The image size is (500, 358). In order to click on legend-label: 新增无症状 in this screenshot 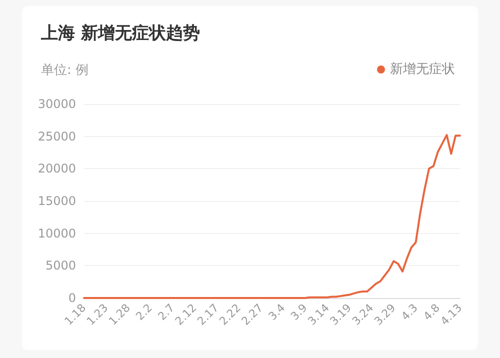, I will do `click(422, 69)`.